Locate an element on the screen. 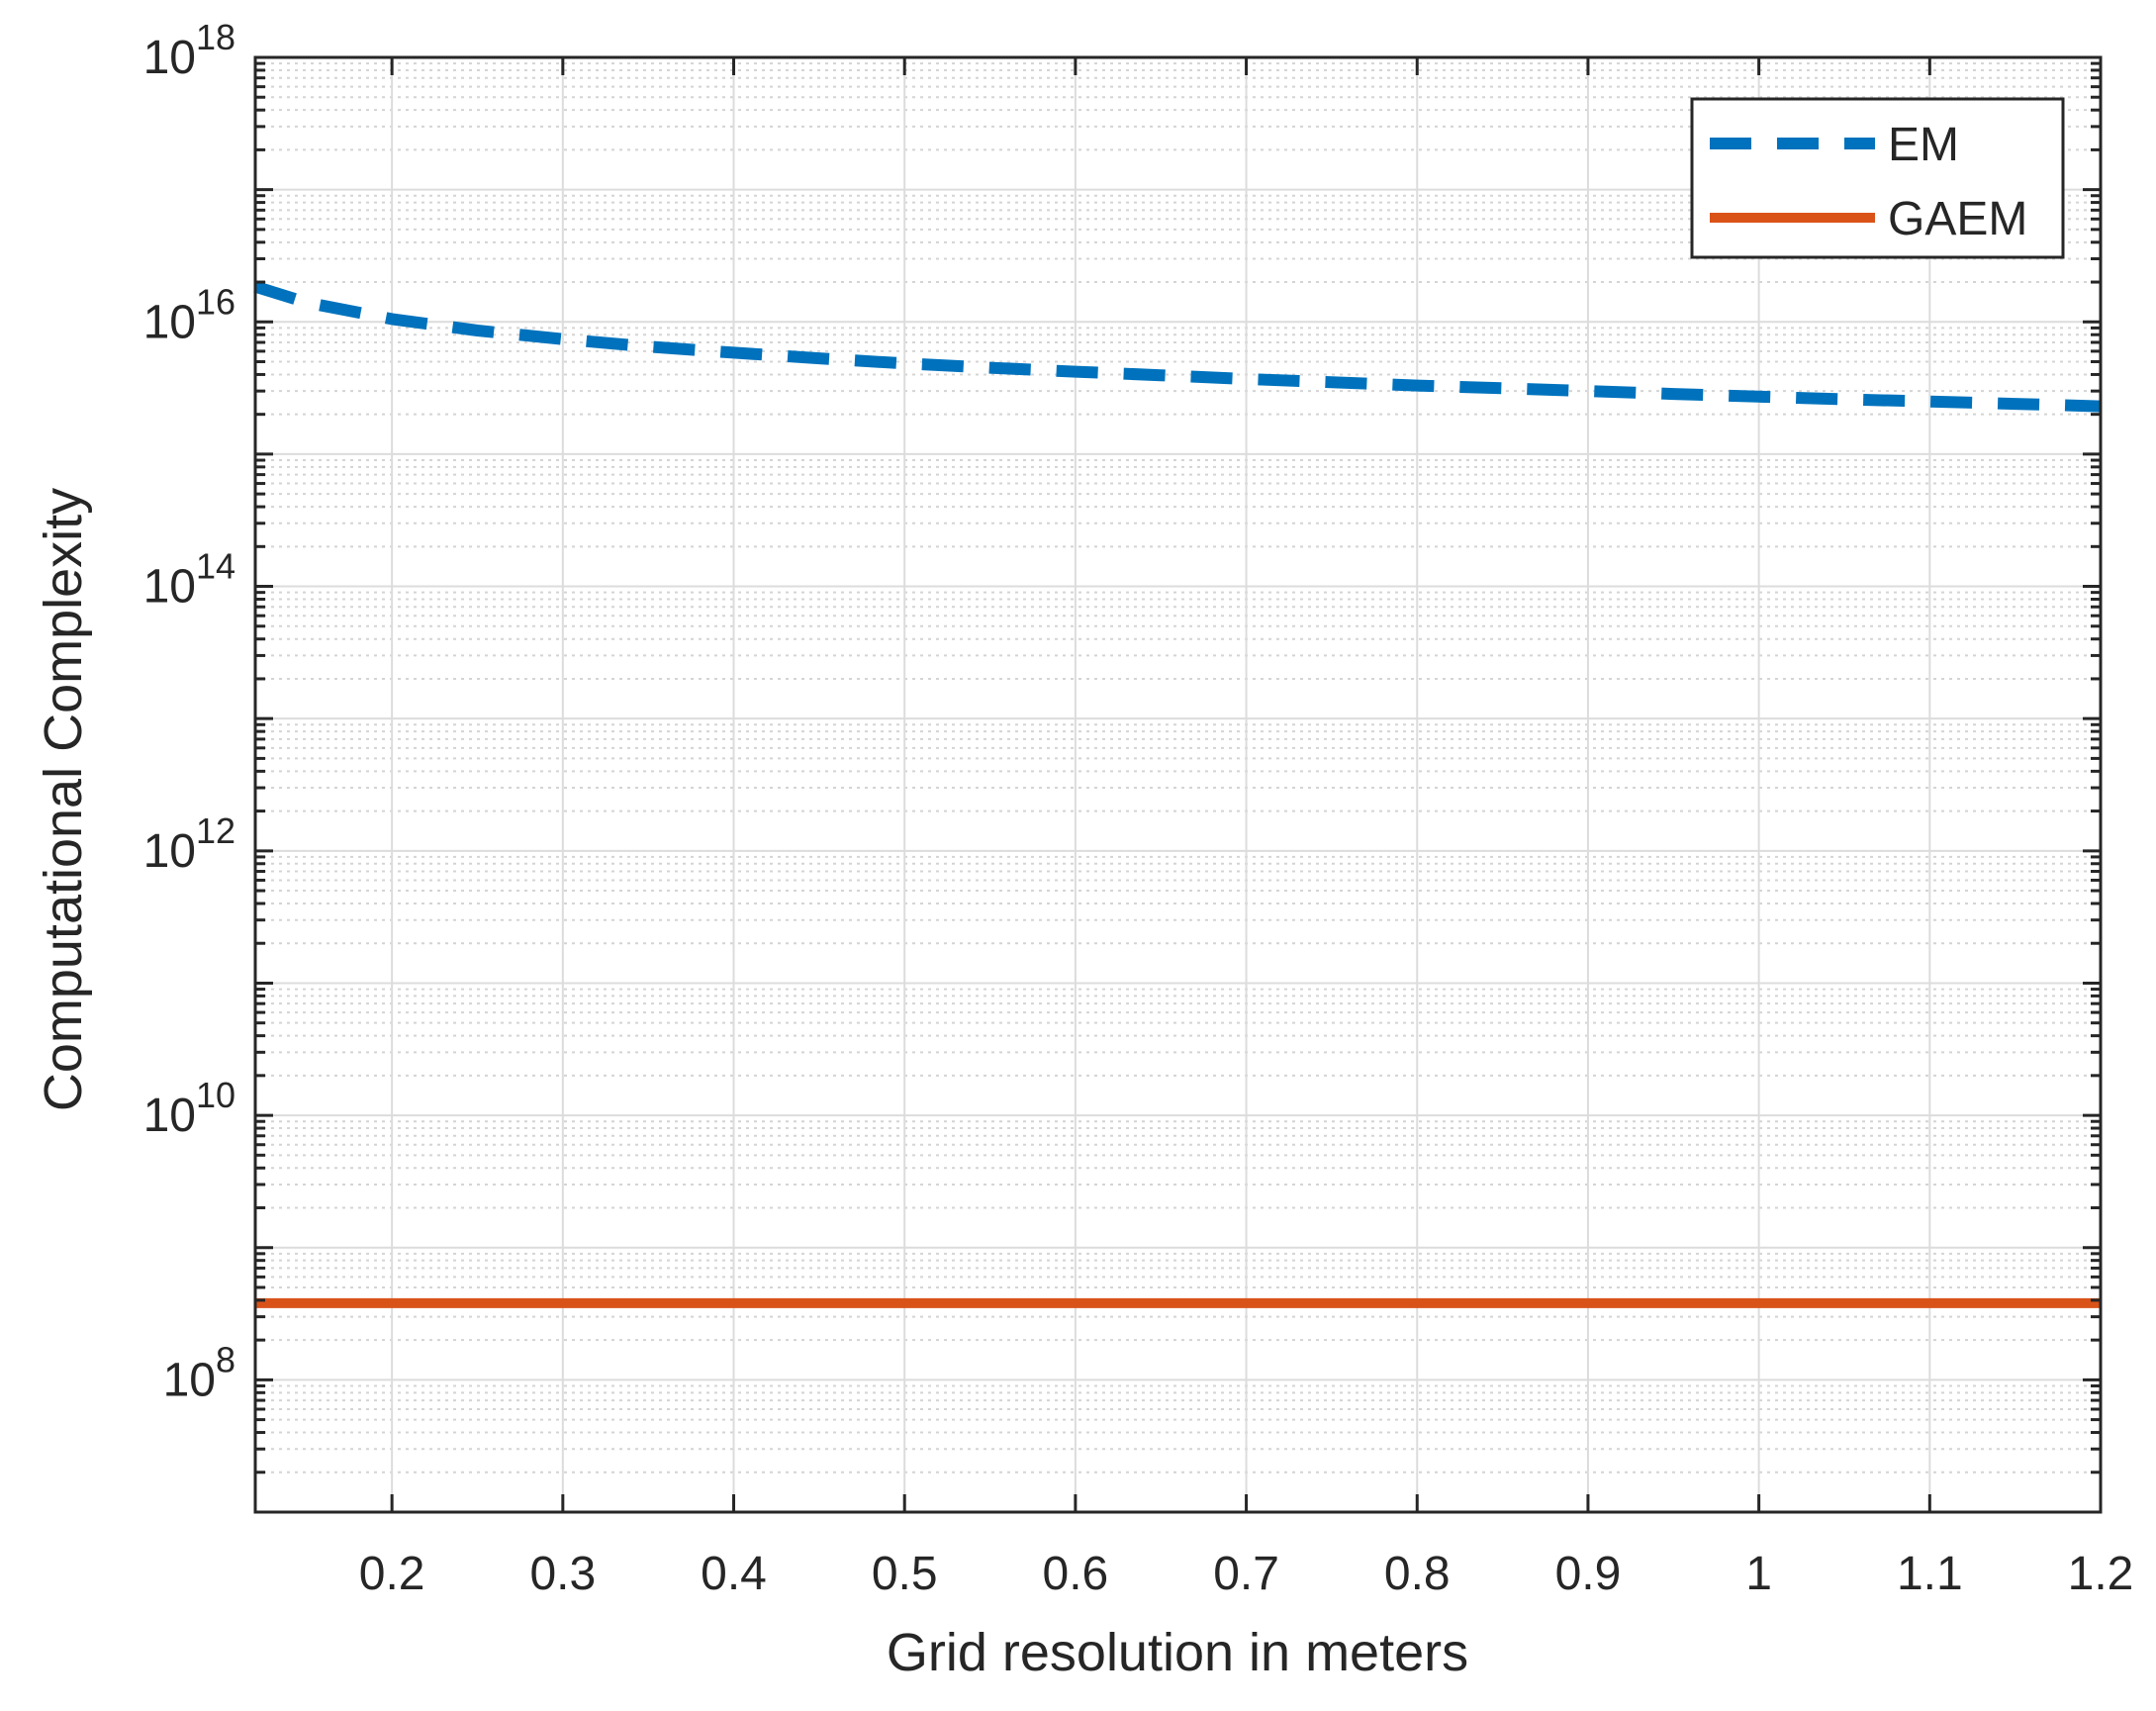 The width and height of the screenshot is (2156, 1711). x-axis-label: Grid resolution in meters is located at coordinates (1177, 1652).